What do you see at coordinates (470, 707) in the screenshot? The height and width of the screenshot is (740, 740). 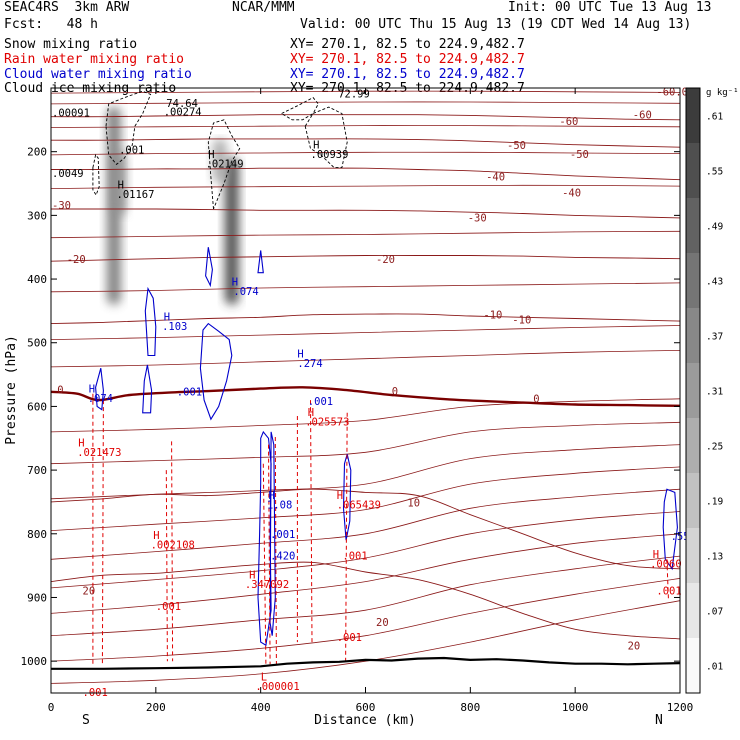 I see `x-tick-label-4: 800` at bounding box center [470, 707].